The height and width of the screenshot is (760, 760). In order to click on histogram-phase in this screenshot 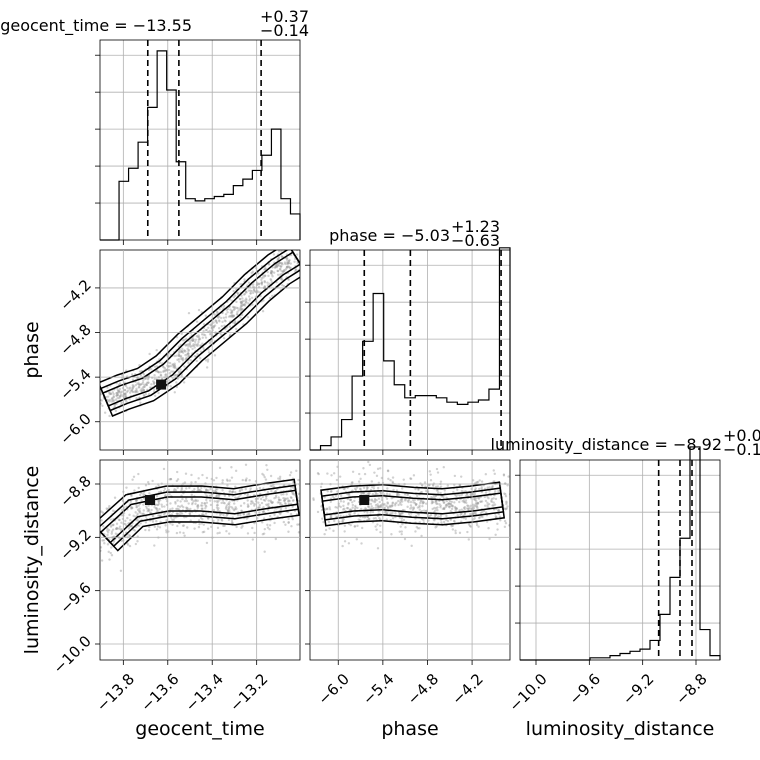, I will do `click(410, 349)`.